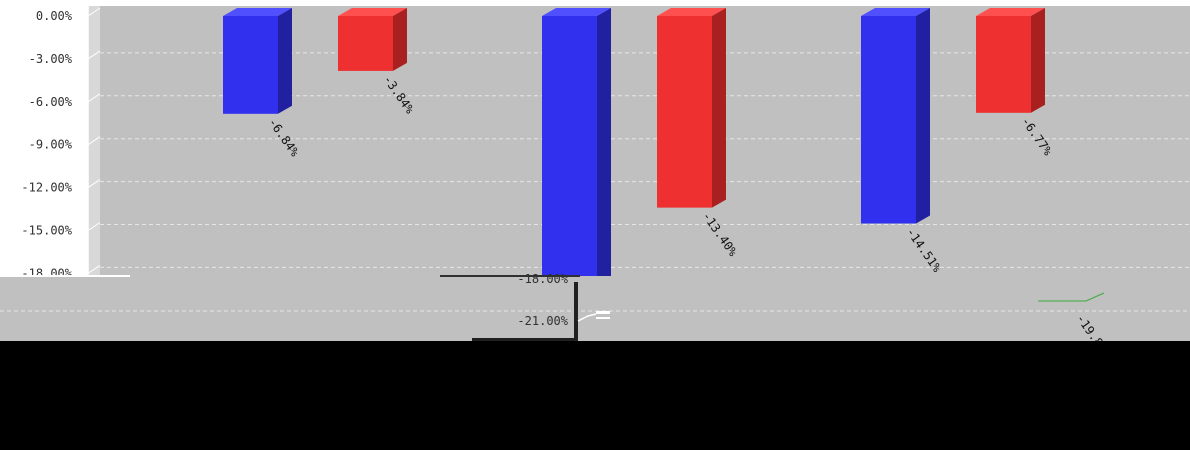 This screenshot has height=450, width=1190. I want to click on glitch-band, so click(595, 308).